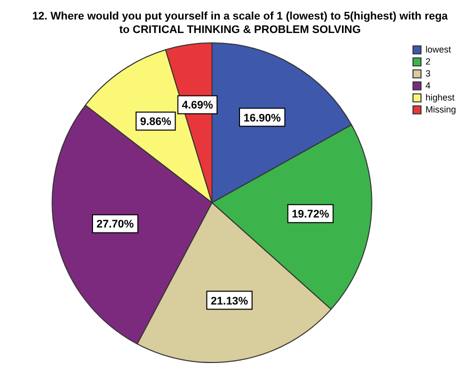  What do you see at coordinates (198, 106) in the screenshot?
I see `data-label: 4.69%` at bounding box center [198, 106].